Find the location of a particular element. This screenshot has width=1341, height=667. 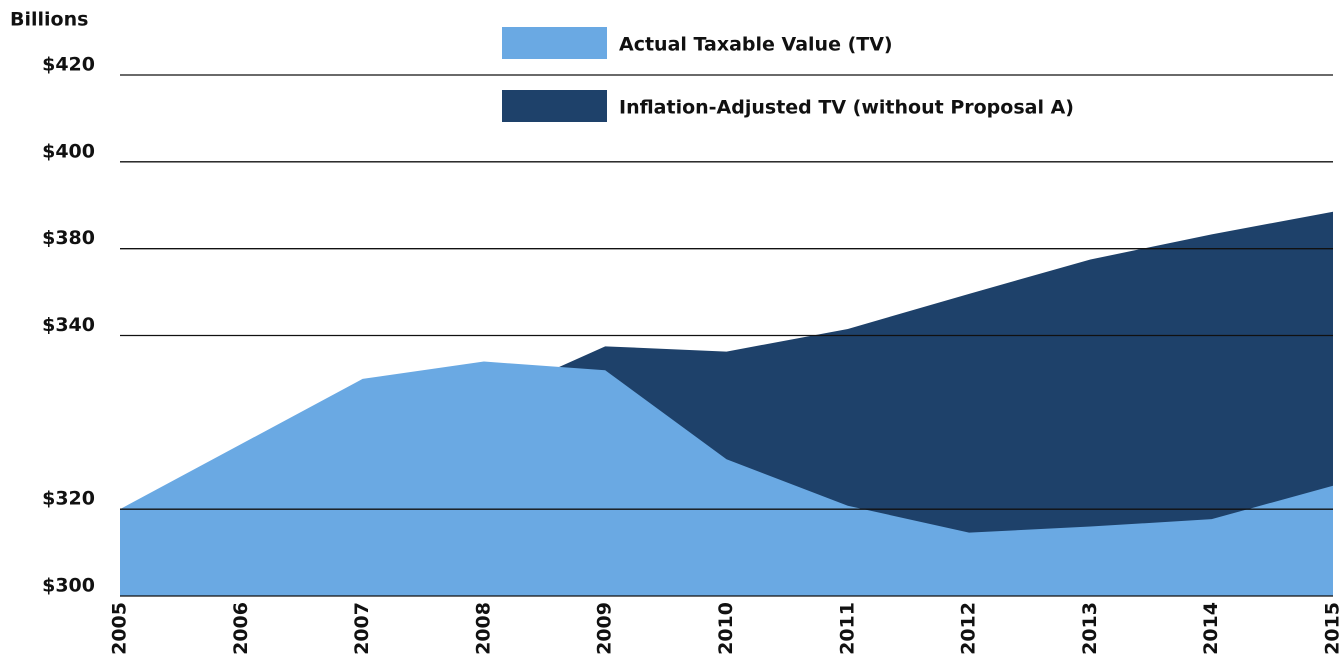

x-tick-label: 2009 is located at coordinates (605, 628).